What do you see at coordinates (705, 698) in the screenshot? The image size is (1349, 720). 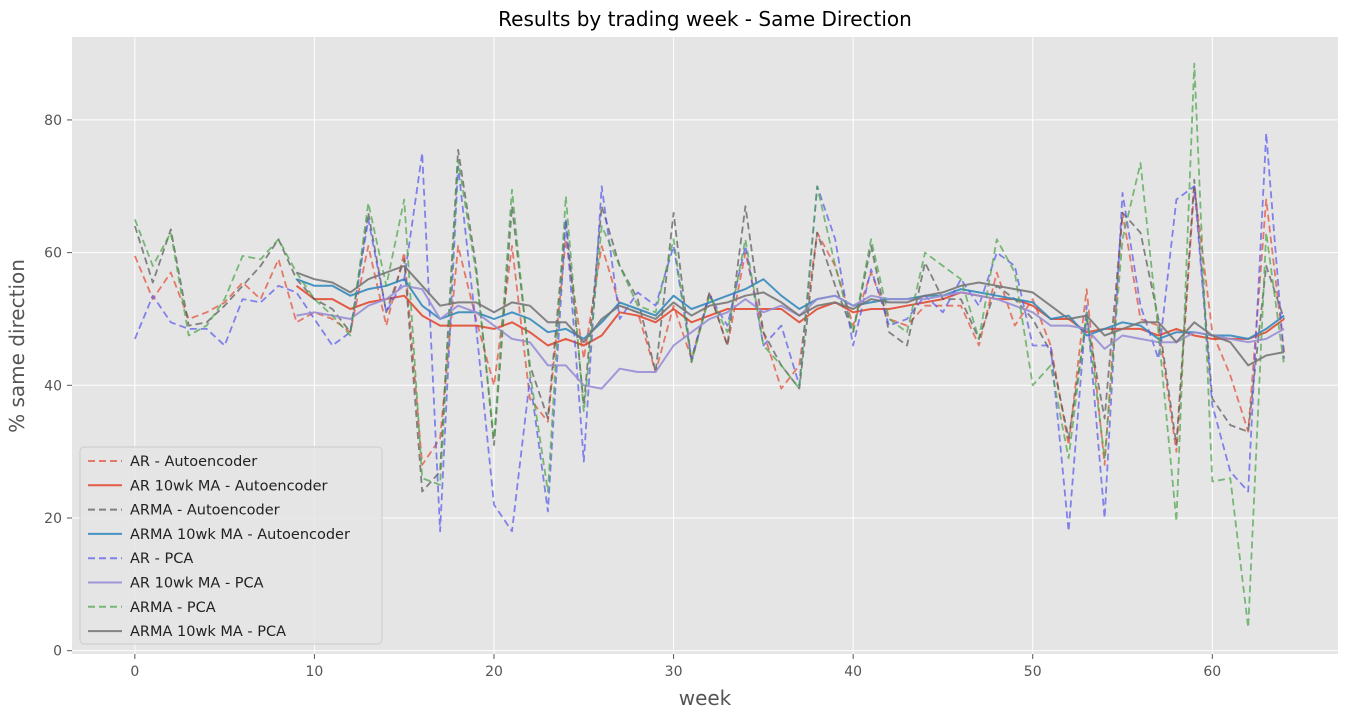 I see `x-axis-label: week` at bounding box center [705, 698].